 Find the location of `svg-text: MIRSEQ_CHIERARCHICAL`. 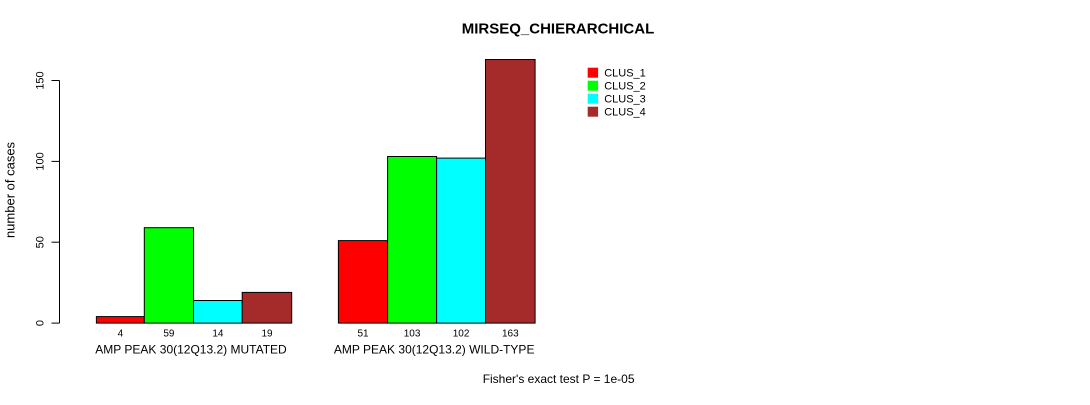

svg-text: MIRSEQ_CHIERARCHICAL is located at coordinates (558, 29).